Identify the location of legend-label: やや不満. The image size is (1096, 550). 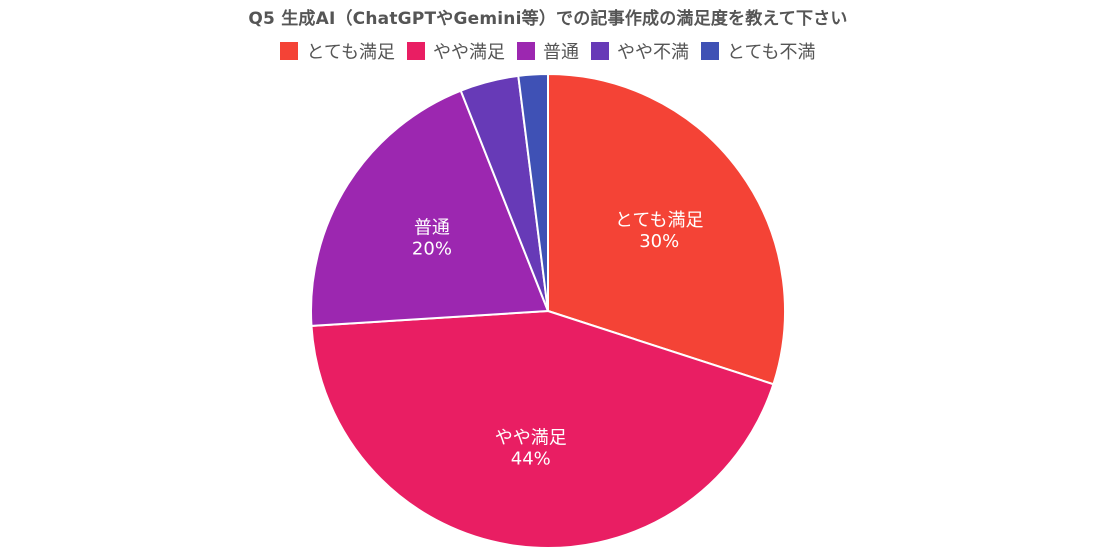
(653, 52).